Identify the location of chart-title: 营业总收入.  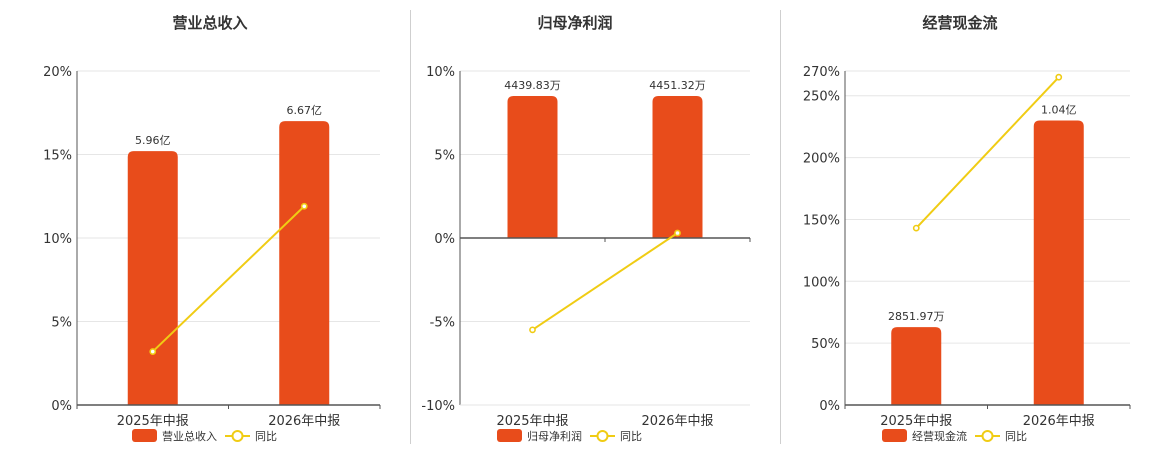
(209, 23).